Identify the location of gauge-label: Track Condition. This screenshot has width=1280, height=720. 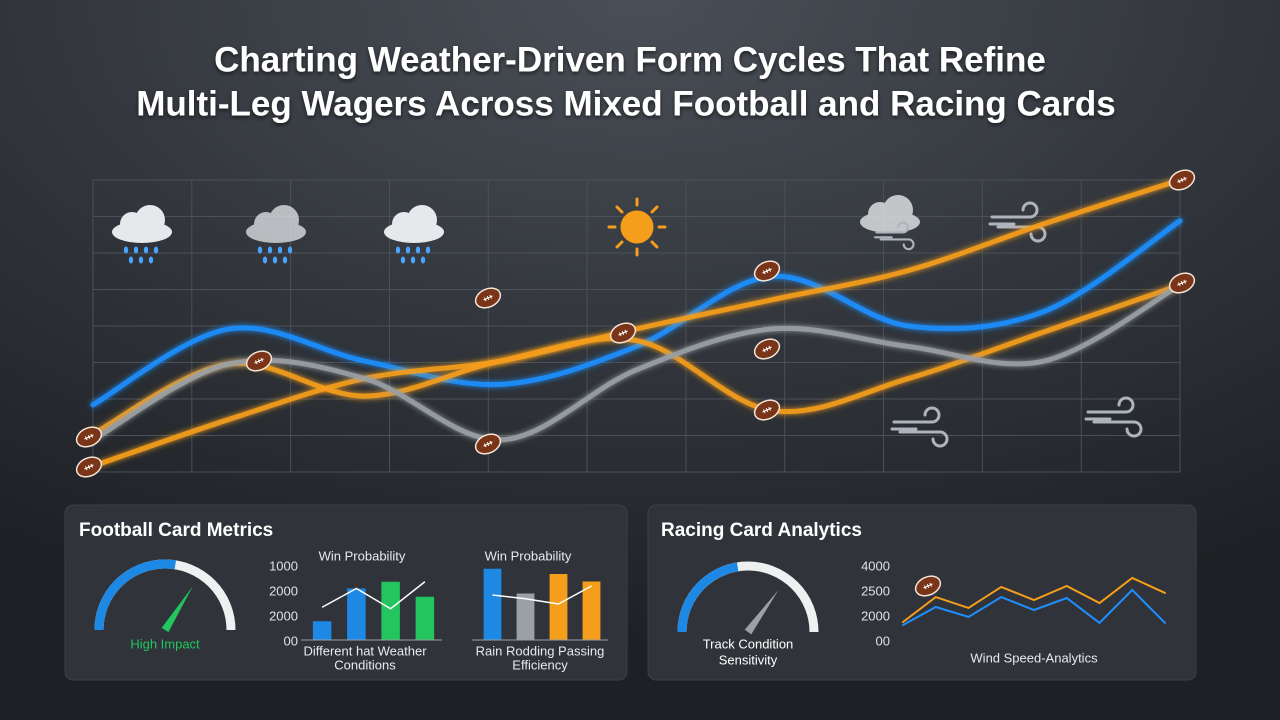
(748, 643).